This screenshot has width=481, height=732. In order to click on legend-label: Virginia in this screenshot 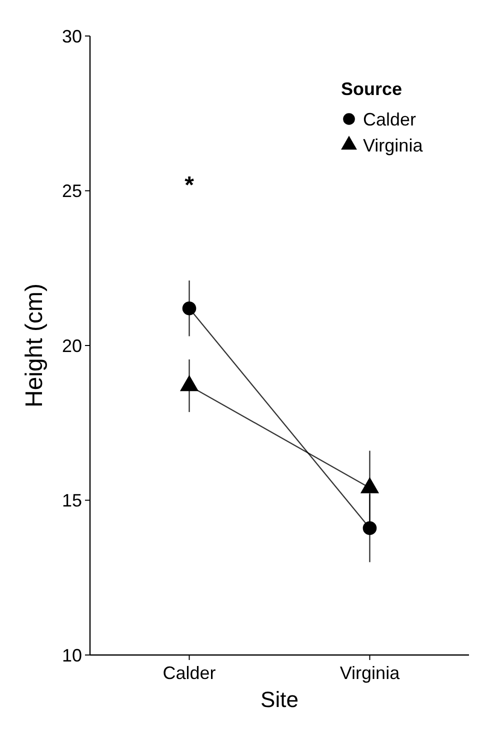, I will do `click(393, 145)`.